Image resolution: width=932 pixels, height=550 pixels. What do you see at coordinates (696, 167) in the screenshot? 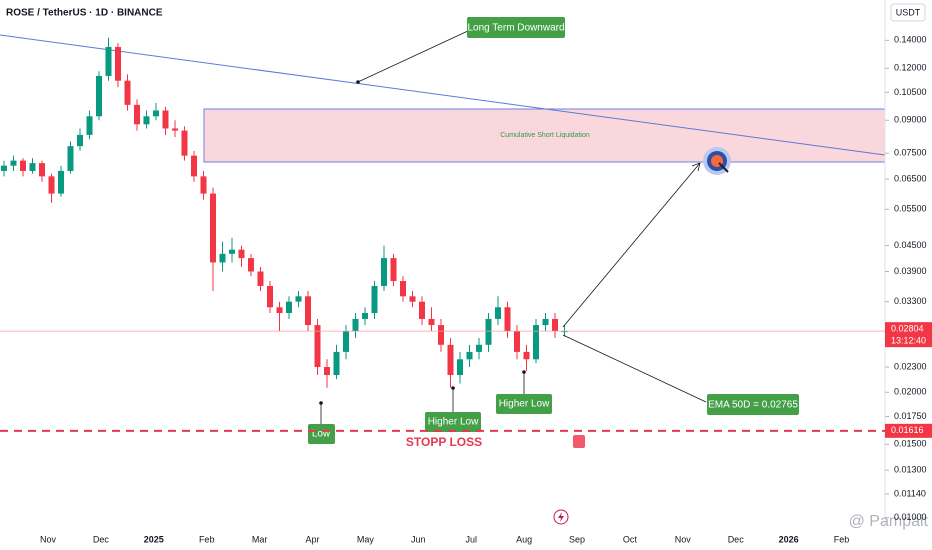
I see `arrow-head` at bounding box center [696, 167].